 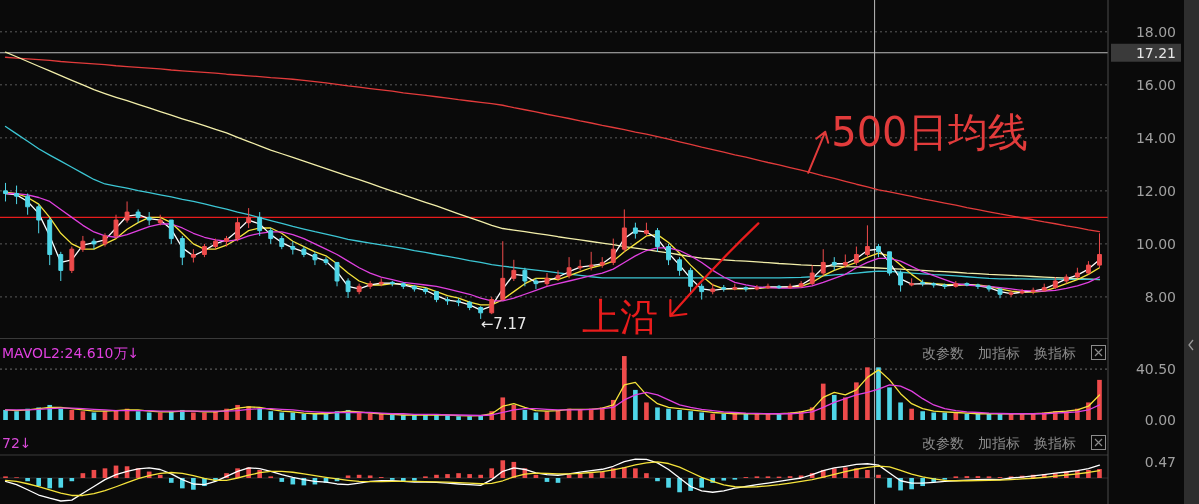 What do you see at coordinates (1155, 137) in the screenshot?
I see `y-tick-label: 14.00` at bounding box center [1155, 137].